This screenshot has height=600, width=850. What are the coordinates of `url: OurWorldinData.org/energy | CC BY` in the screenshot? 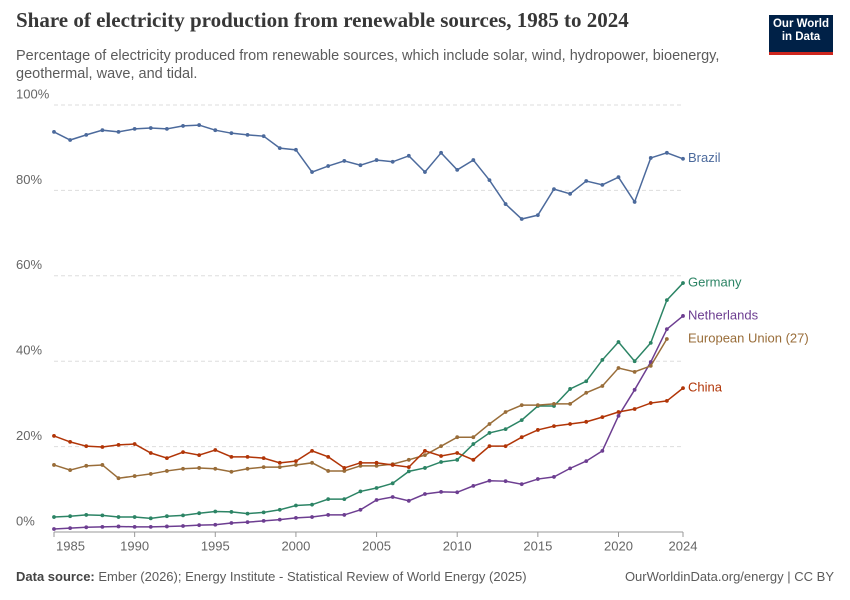 It's located at (729, 576).